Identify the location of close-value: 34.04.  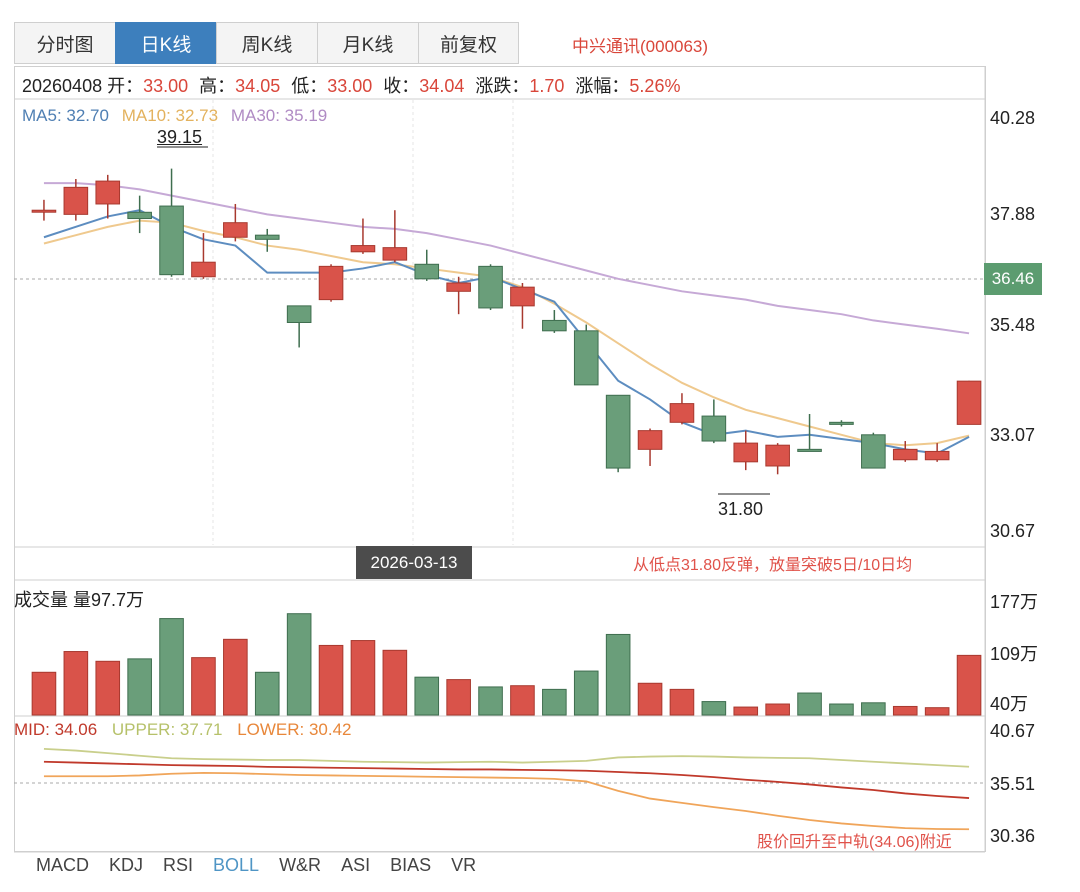
(442, 86).